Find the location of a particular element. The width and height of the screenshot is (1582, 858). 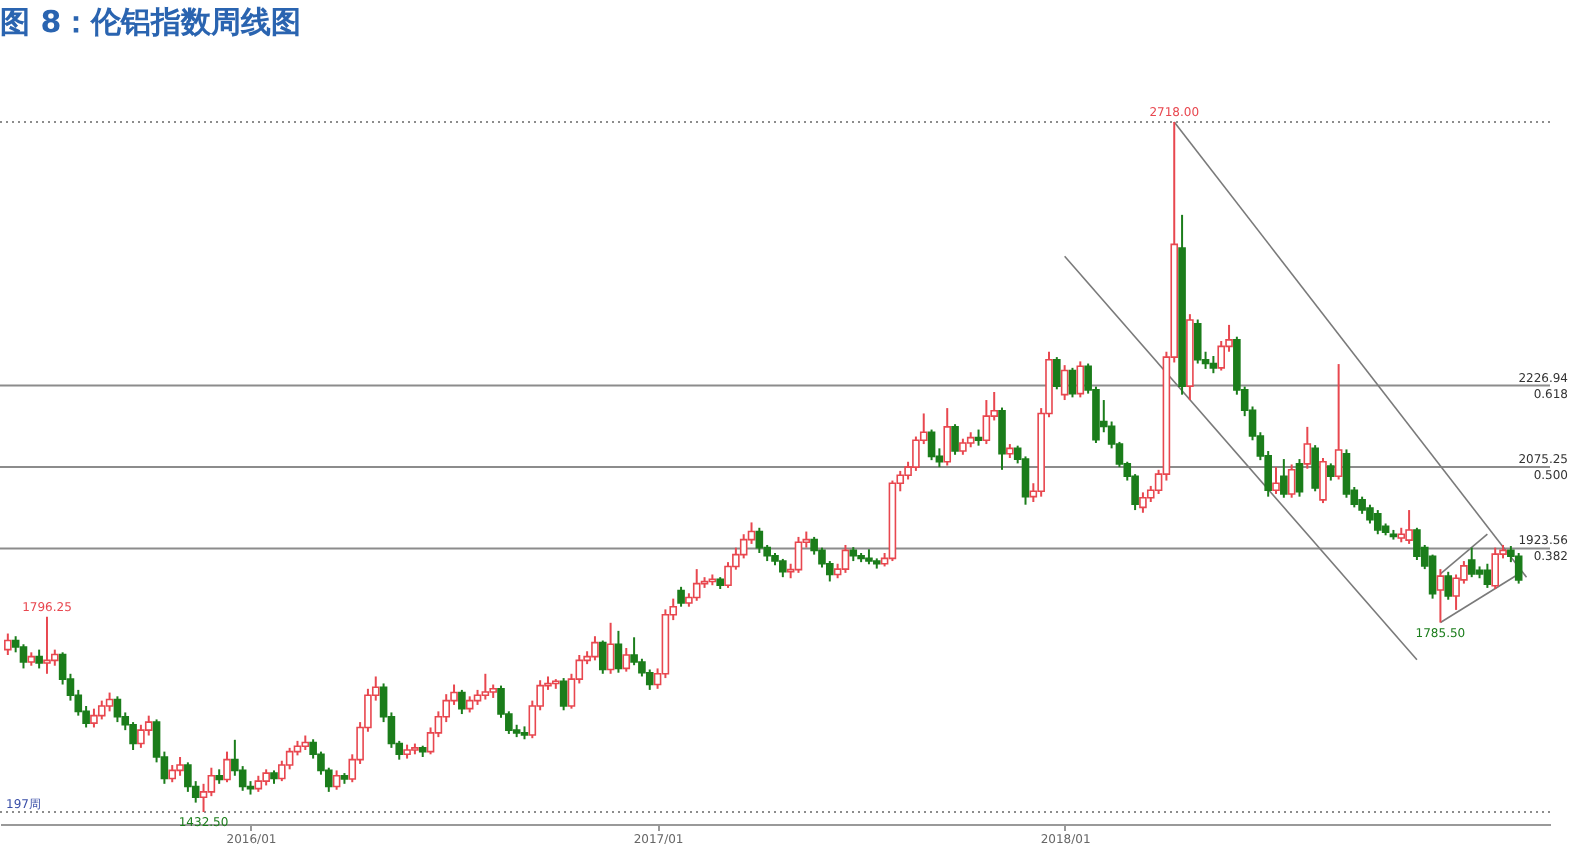

chart-title: 图 8：伦铝指数周线图 is located at coordinates (151, 22).